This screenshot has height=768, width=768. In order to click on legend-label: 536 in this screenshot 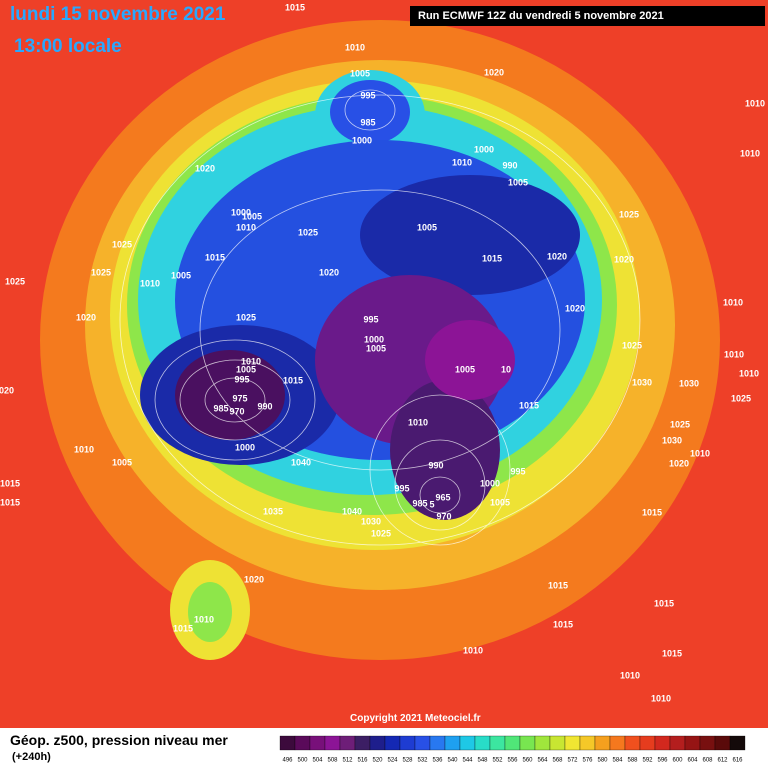, I will do `click(437, 761)`.